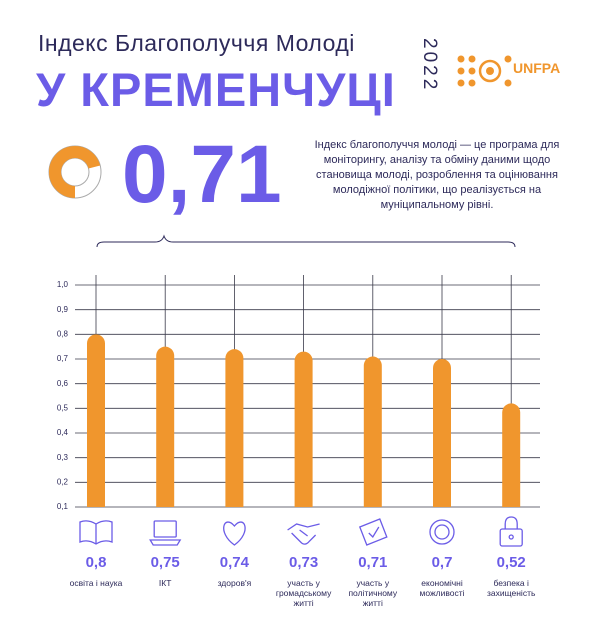 The image size is (597, 632). I want to click on y-tick-label: 0,6, so click(63, 383).